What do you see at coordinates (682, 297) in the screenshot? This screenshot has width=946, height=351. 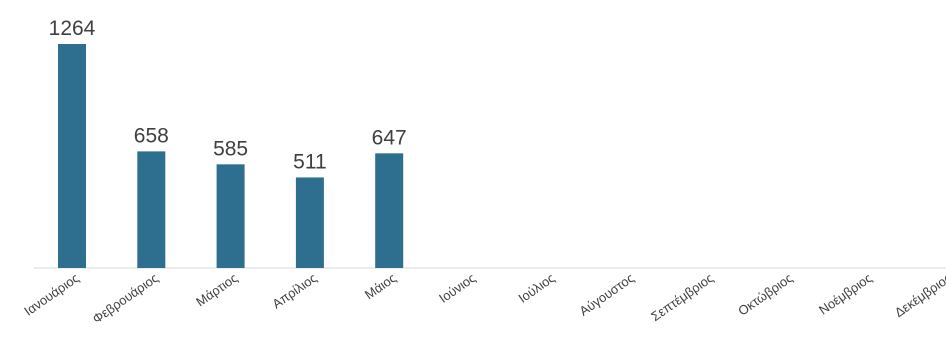 I see `x-tick-label-9: Σεπτέμβριος` at bounding box center [682, 297].